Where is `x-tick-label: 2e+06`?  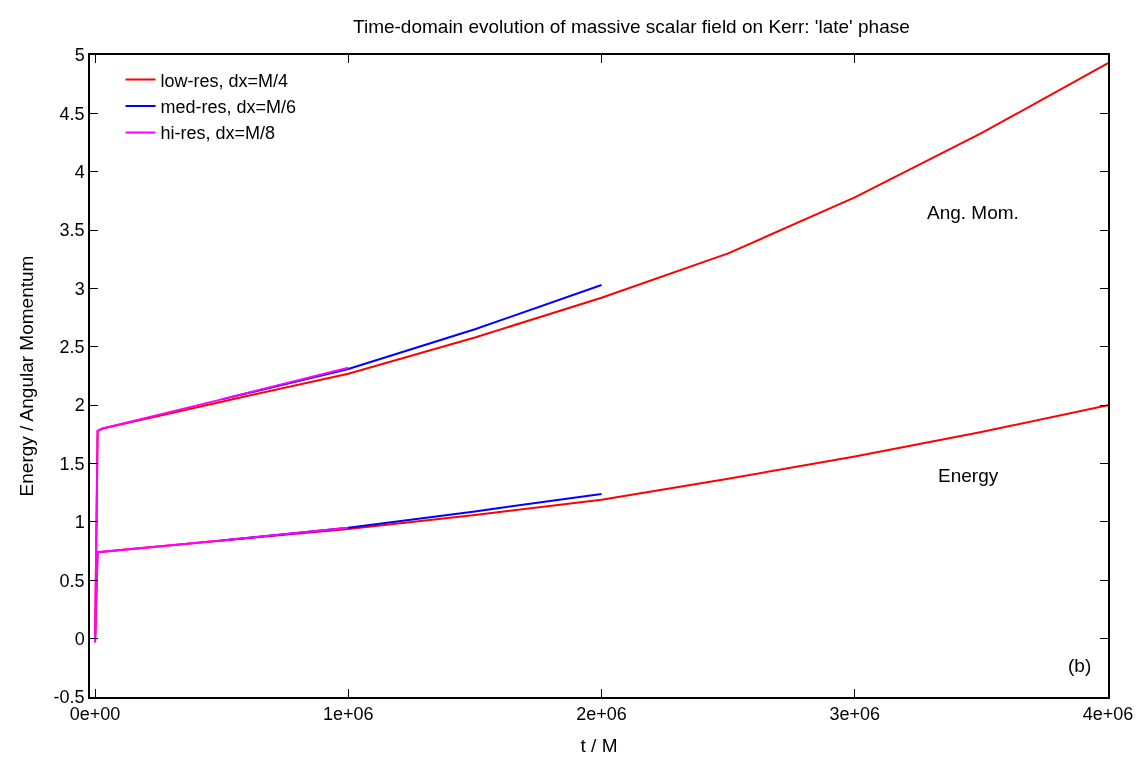 x-tick-label: 2e+06 is located at coordinates (601, 714).